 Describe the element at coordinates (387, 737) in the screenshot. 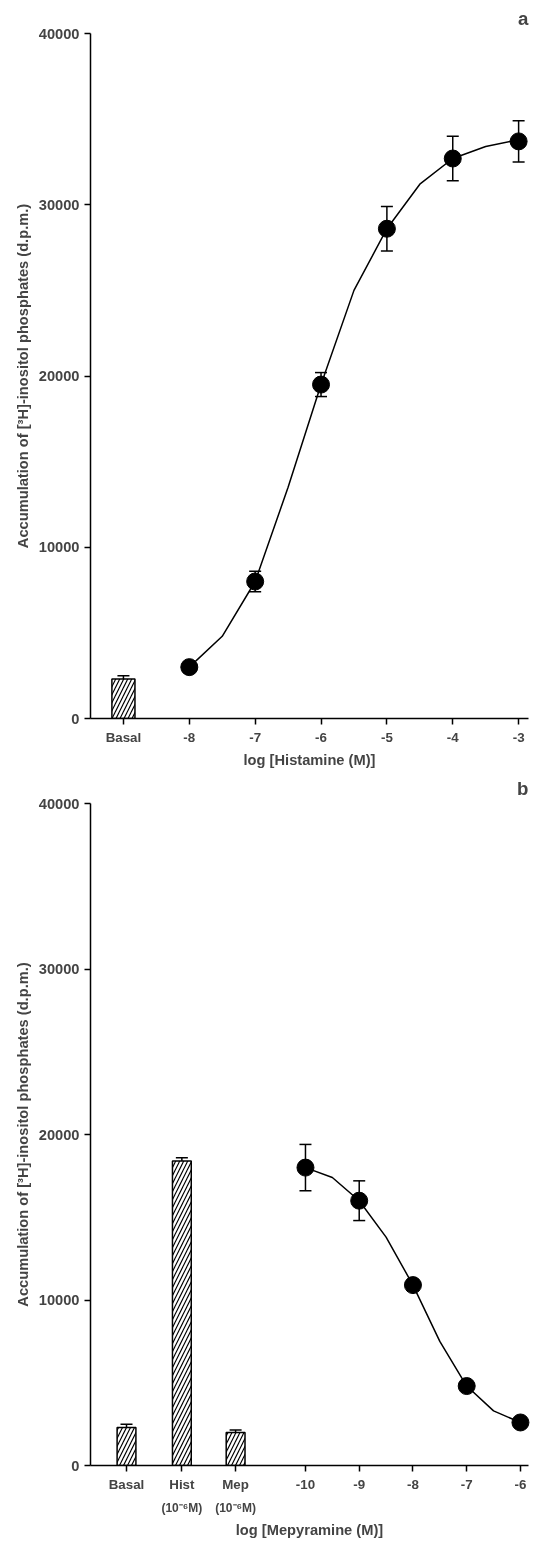

I see `x-tick-label: -5` at that location.